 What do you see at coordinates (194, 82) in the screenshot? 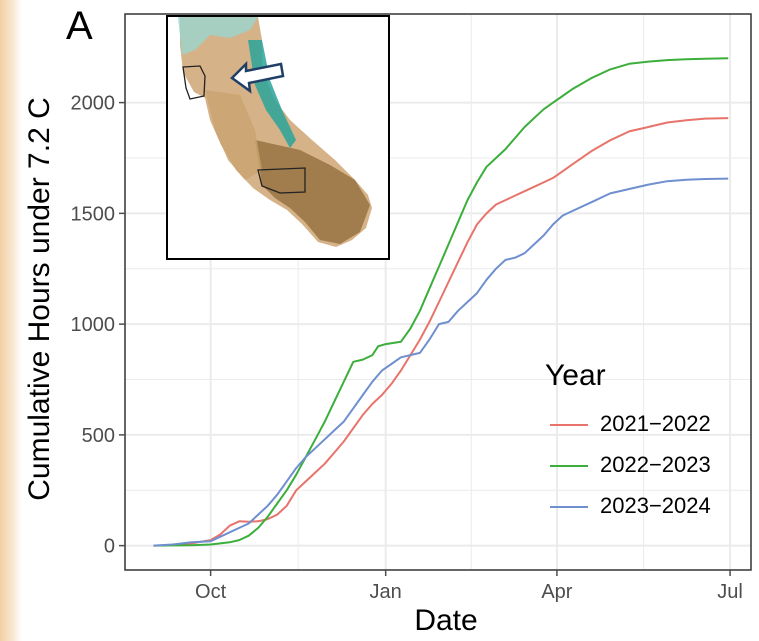
I see `county-outline-north` at bounding box center [194, 82].